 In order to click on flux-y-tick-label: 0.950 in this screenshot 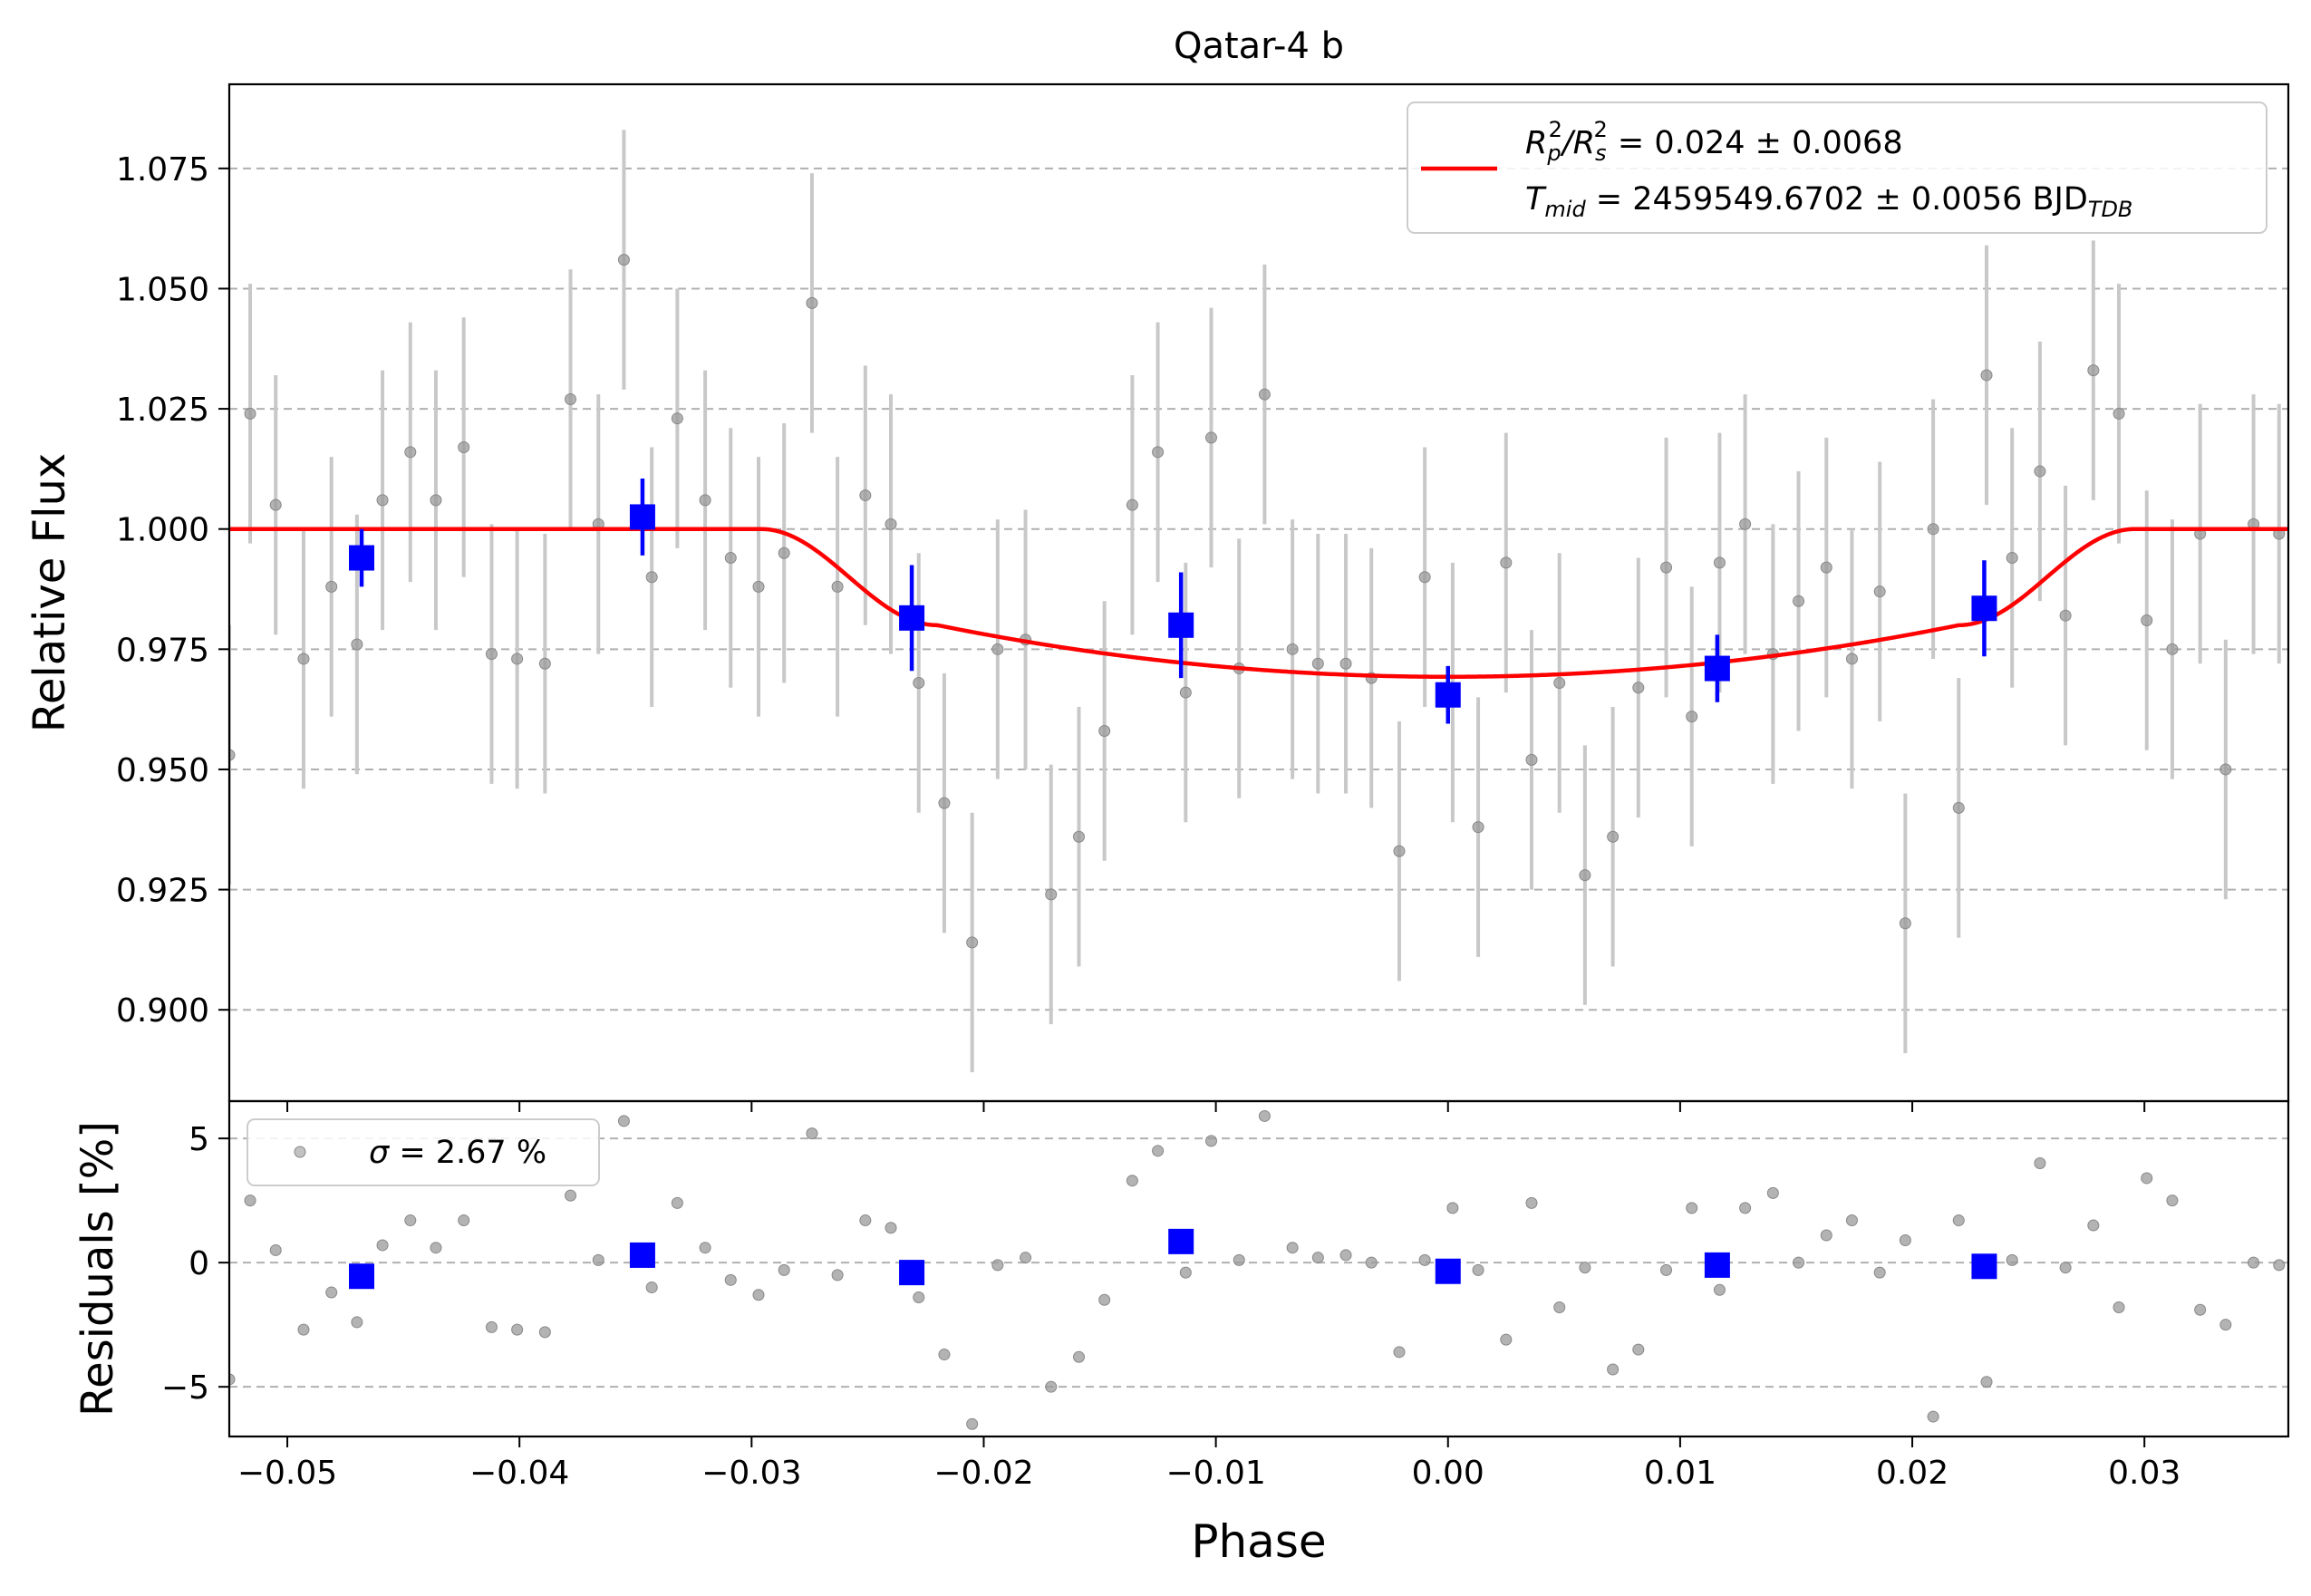, I will do `click(162, 770)`.